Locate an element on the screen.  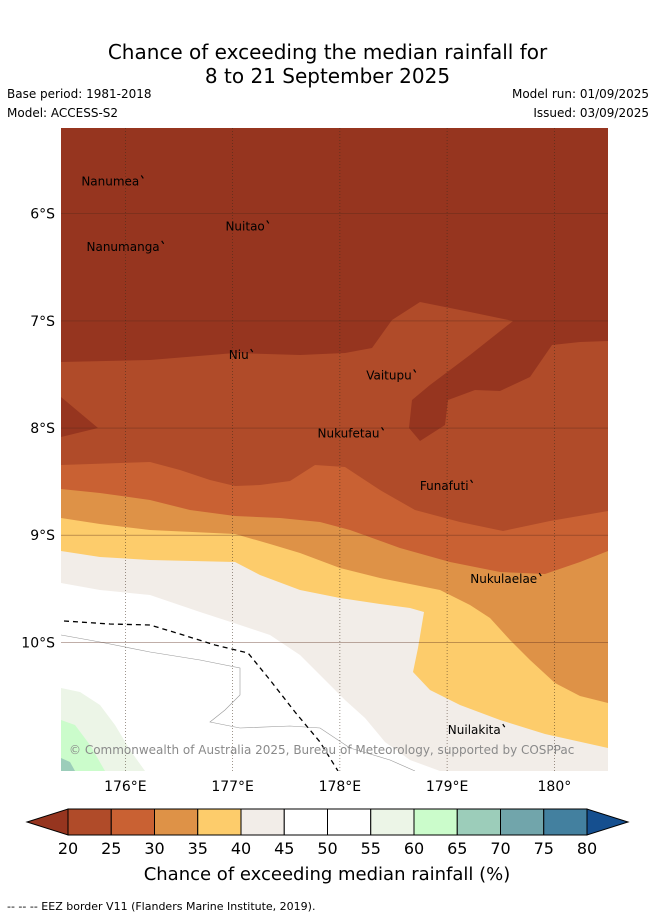
colorbar-tick-label: 70 is located at coordinates (500, 848).